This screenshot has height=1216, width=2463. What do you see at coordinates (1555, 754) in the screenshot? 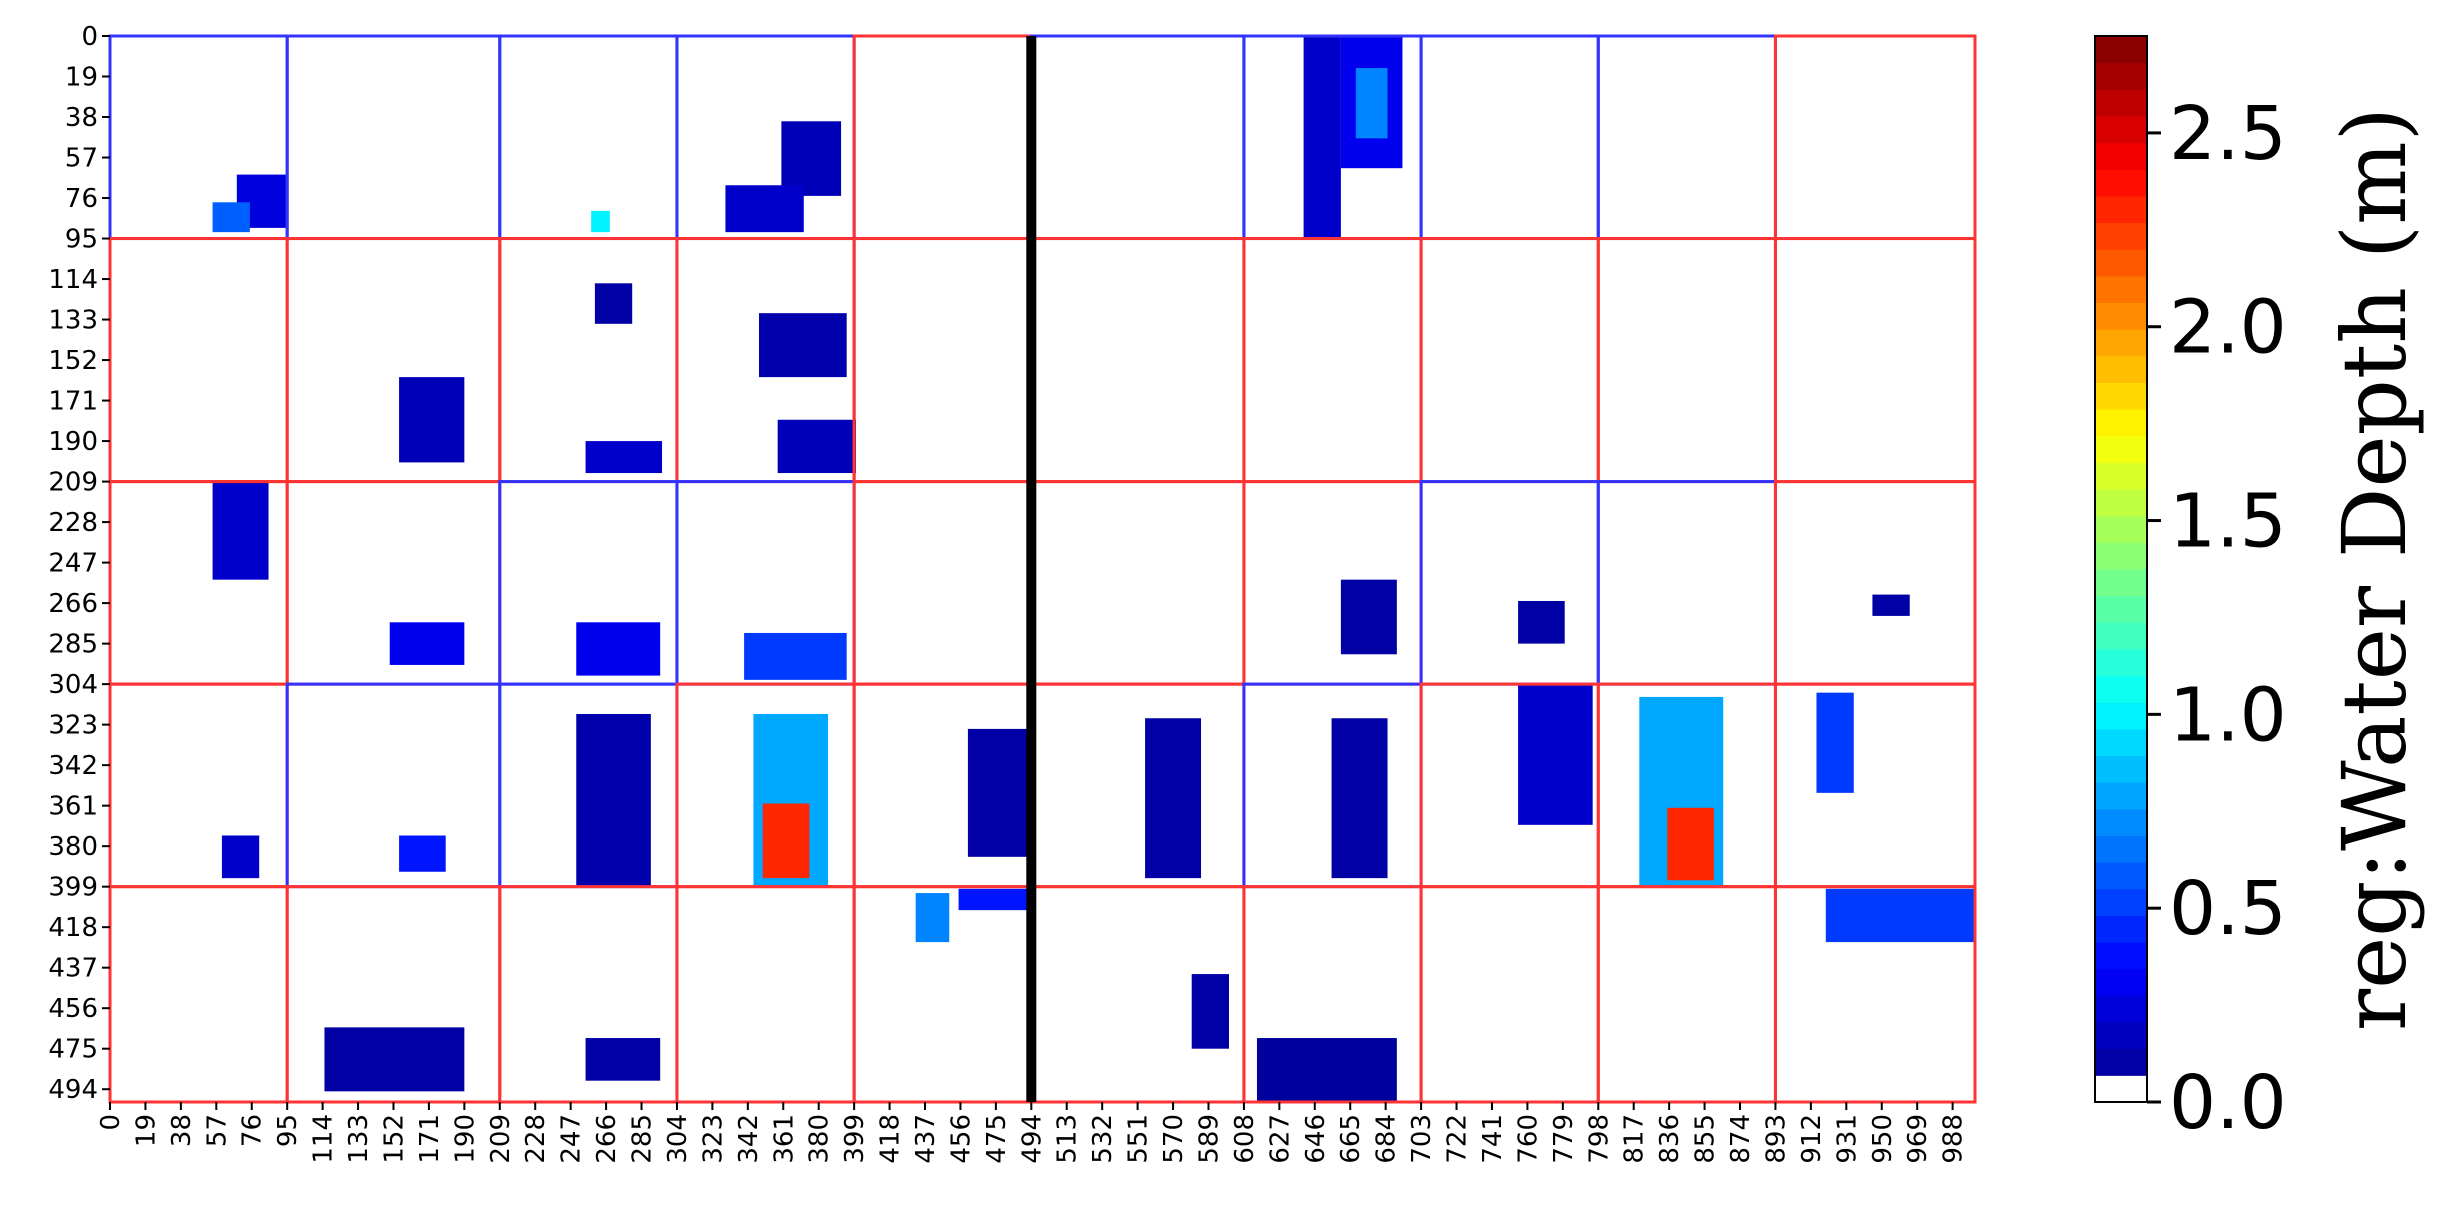
I see `flood-r3-c7` at bounding box center [1555, 754].